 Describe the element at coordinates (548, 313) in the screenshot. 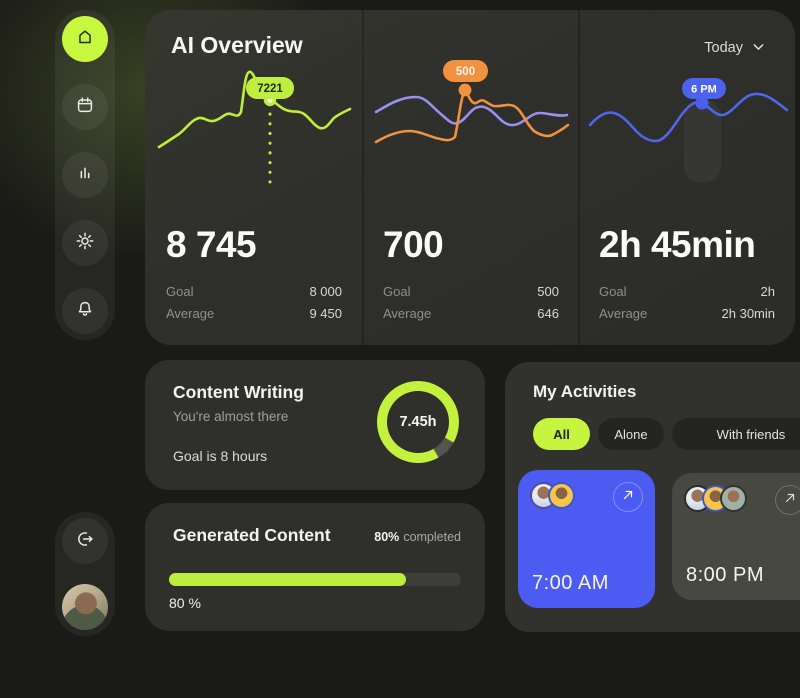

I see `average-value: 646` at that location.